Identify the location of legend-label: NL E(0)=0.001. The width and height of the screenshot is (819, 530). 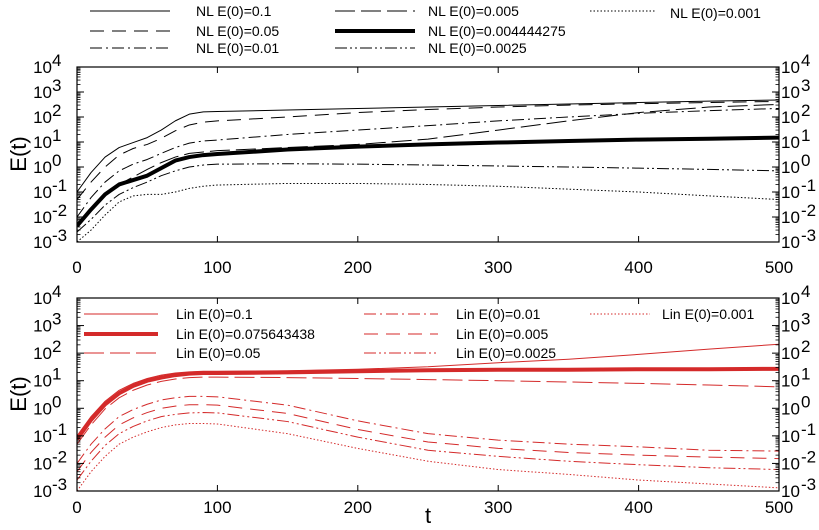
(715, 13).